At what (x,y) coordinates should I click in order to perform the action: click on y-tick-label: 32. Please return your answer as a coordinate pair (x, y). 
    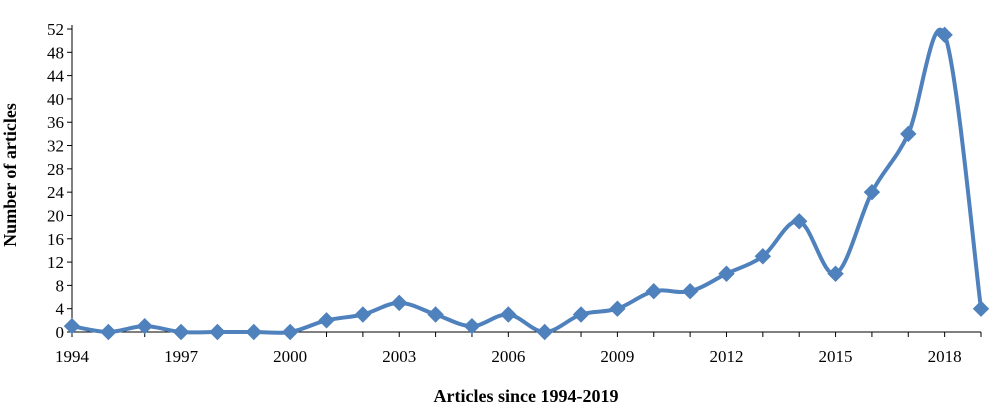
    Looking at the image, I should click on (55, 146).